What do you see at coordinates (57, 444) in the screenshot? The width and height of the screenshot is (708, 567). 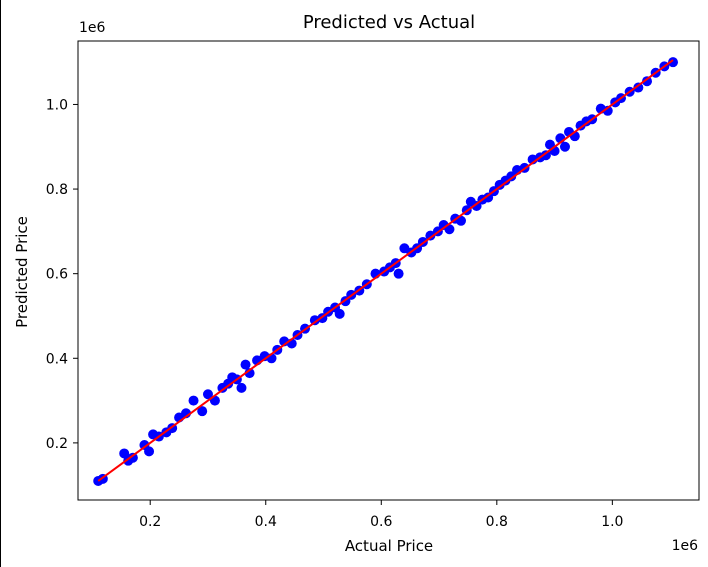 I see `y-tick-label: 0.2` at bounding box center [57, 444].